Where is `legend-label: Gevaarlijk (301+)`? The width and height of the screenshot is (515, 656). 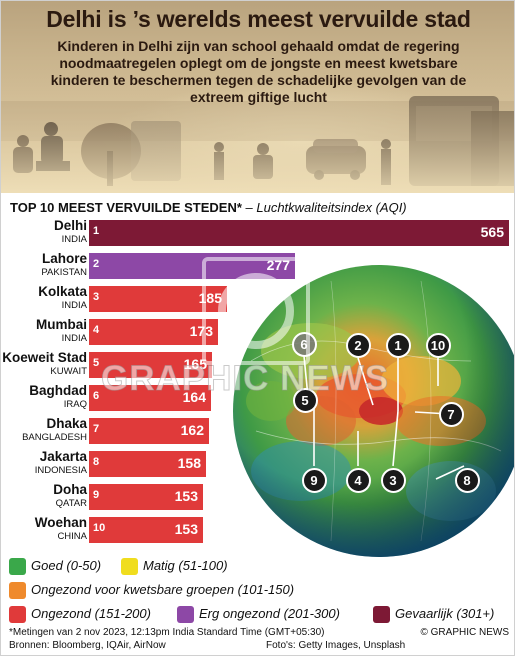
legend-label: Gevaarlijk (301+) is located at coordinates (445, 613).